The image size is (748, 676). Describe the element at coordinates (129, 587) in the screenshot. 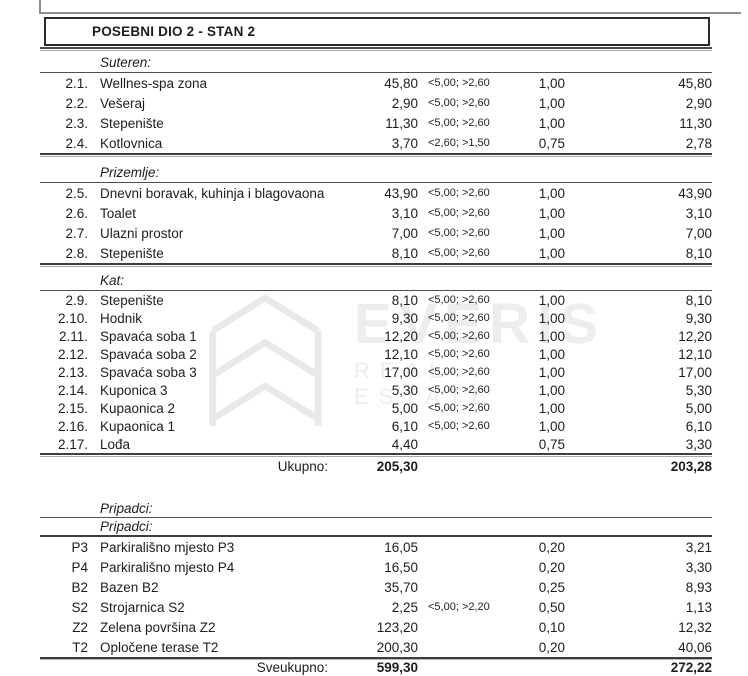

I see `cell-name: Bazen B2` at that location.